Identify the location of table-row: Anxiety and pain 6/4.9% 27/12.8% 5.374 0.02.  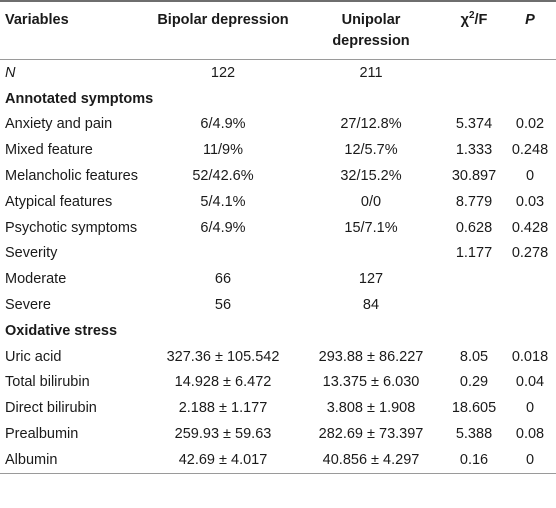
(278, 125).